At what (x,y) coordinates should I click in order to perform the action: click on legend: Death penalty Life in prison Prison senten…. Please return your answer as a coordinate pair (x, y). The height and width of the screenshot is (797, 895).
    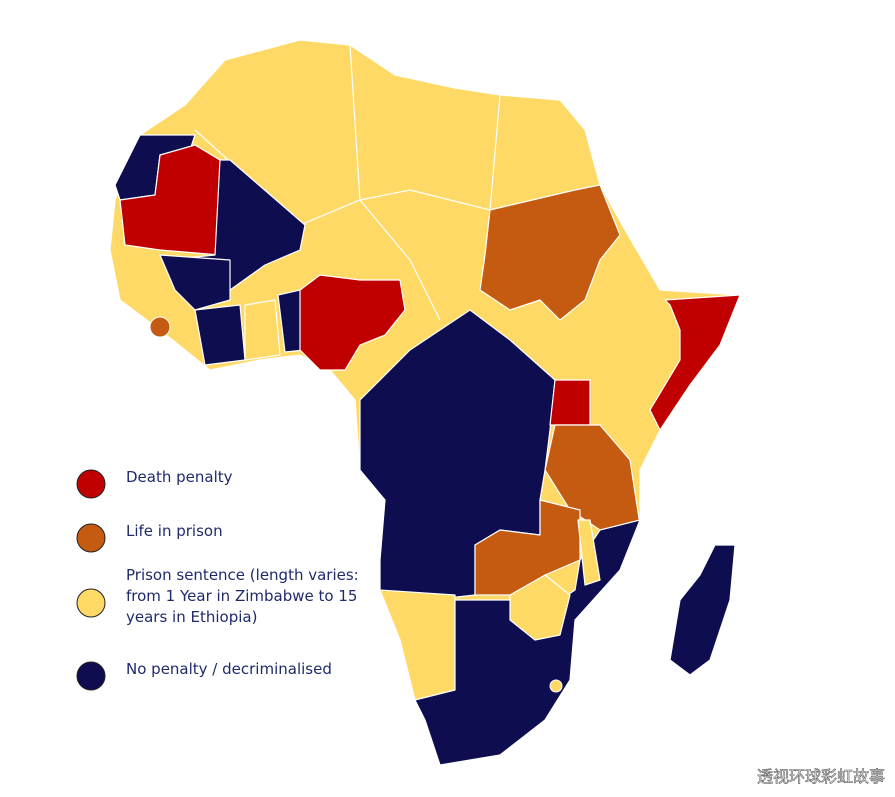
    Looking at the image, I should click on (217, 579).